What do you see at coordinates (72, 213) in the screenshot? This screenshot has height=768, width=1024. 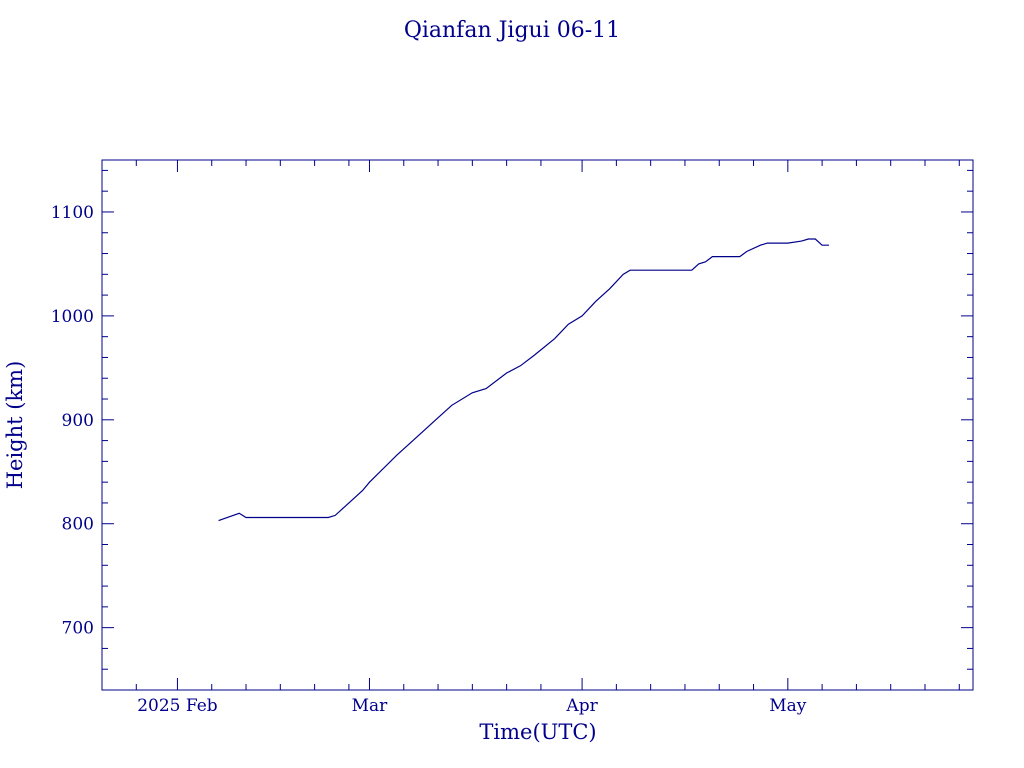 I see `y-tick-label: 1100` at bounding box center [72, 213].